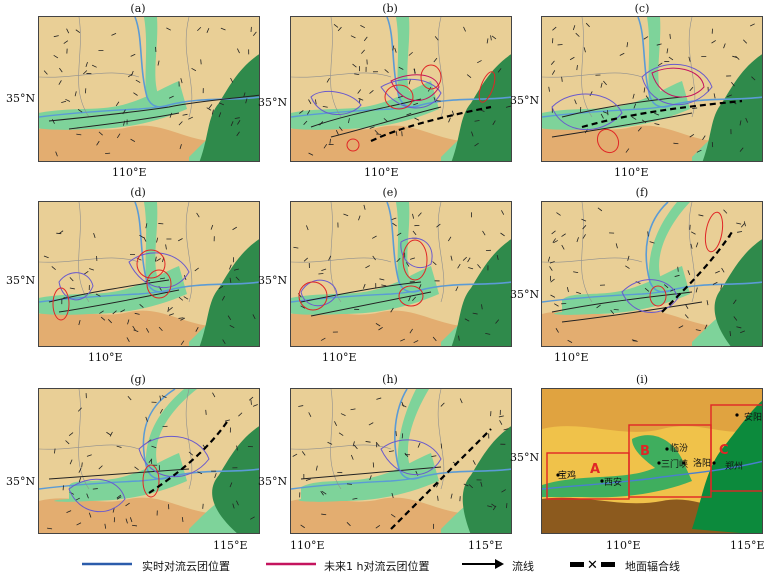  I want to click on southern-mountains, so click(642, 515).